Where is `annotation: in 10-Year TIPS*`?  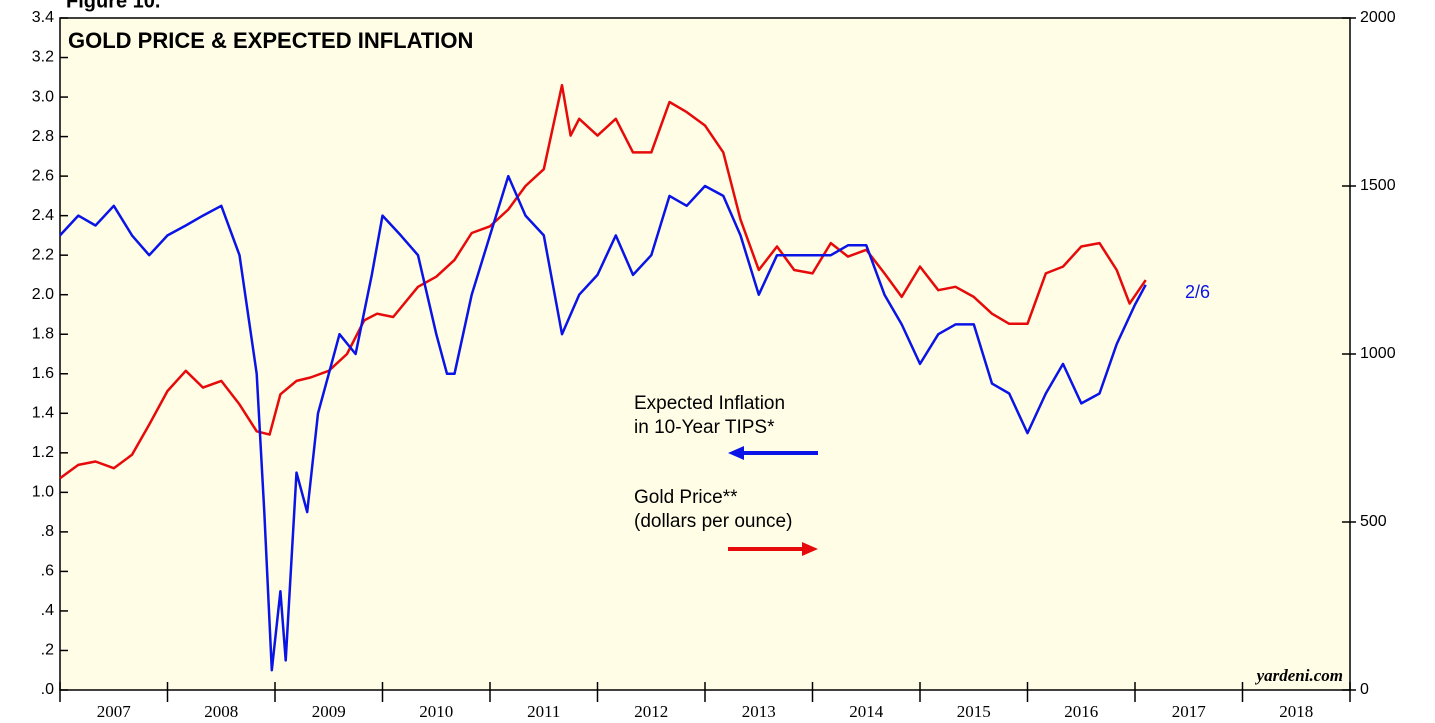
annotation: in 10-Year TIPS* is located at coordinates (704, 427).